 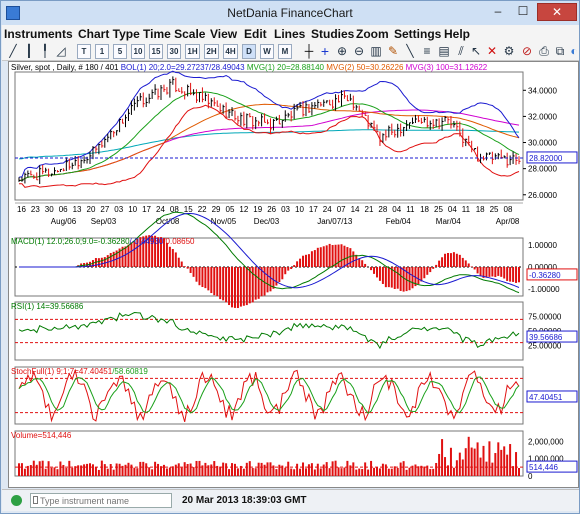 What do you see at coordinates (309, 51) in the screenshot?
I see `move-icon: ┼` at bounding box center [309, 51].